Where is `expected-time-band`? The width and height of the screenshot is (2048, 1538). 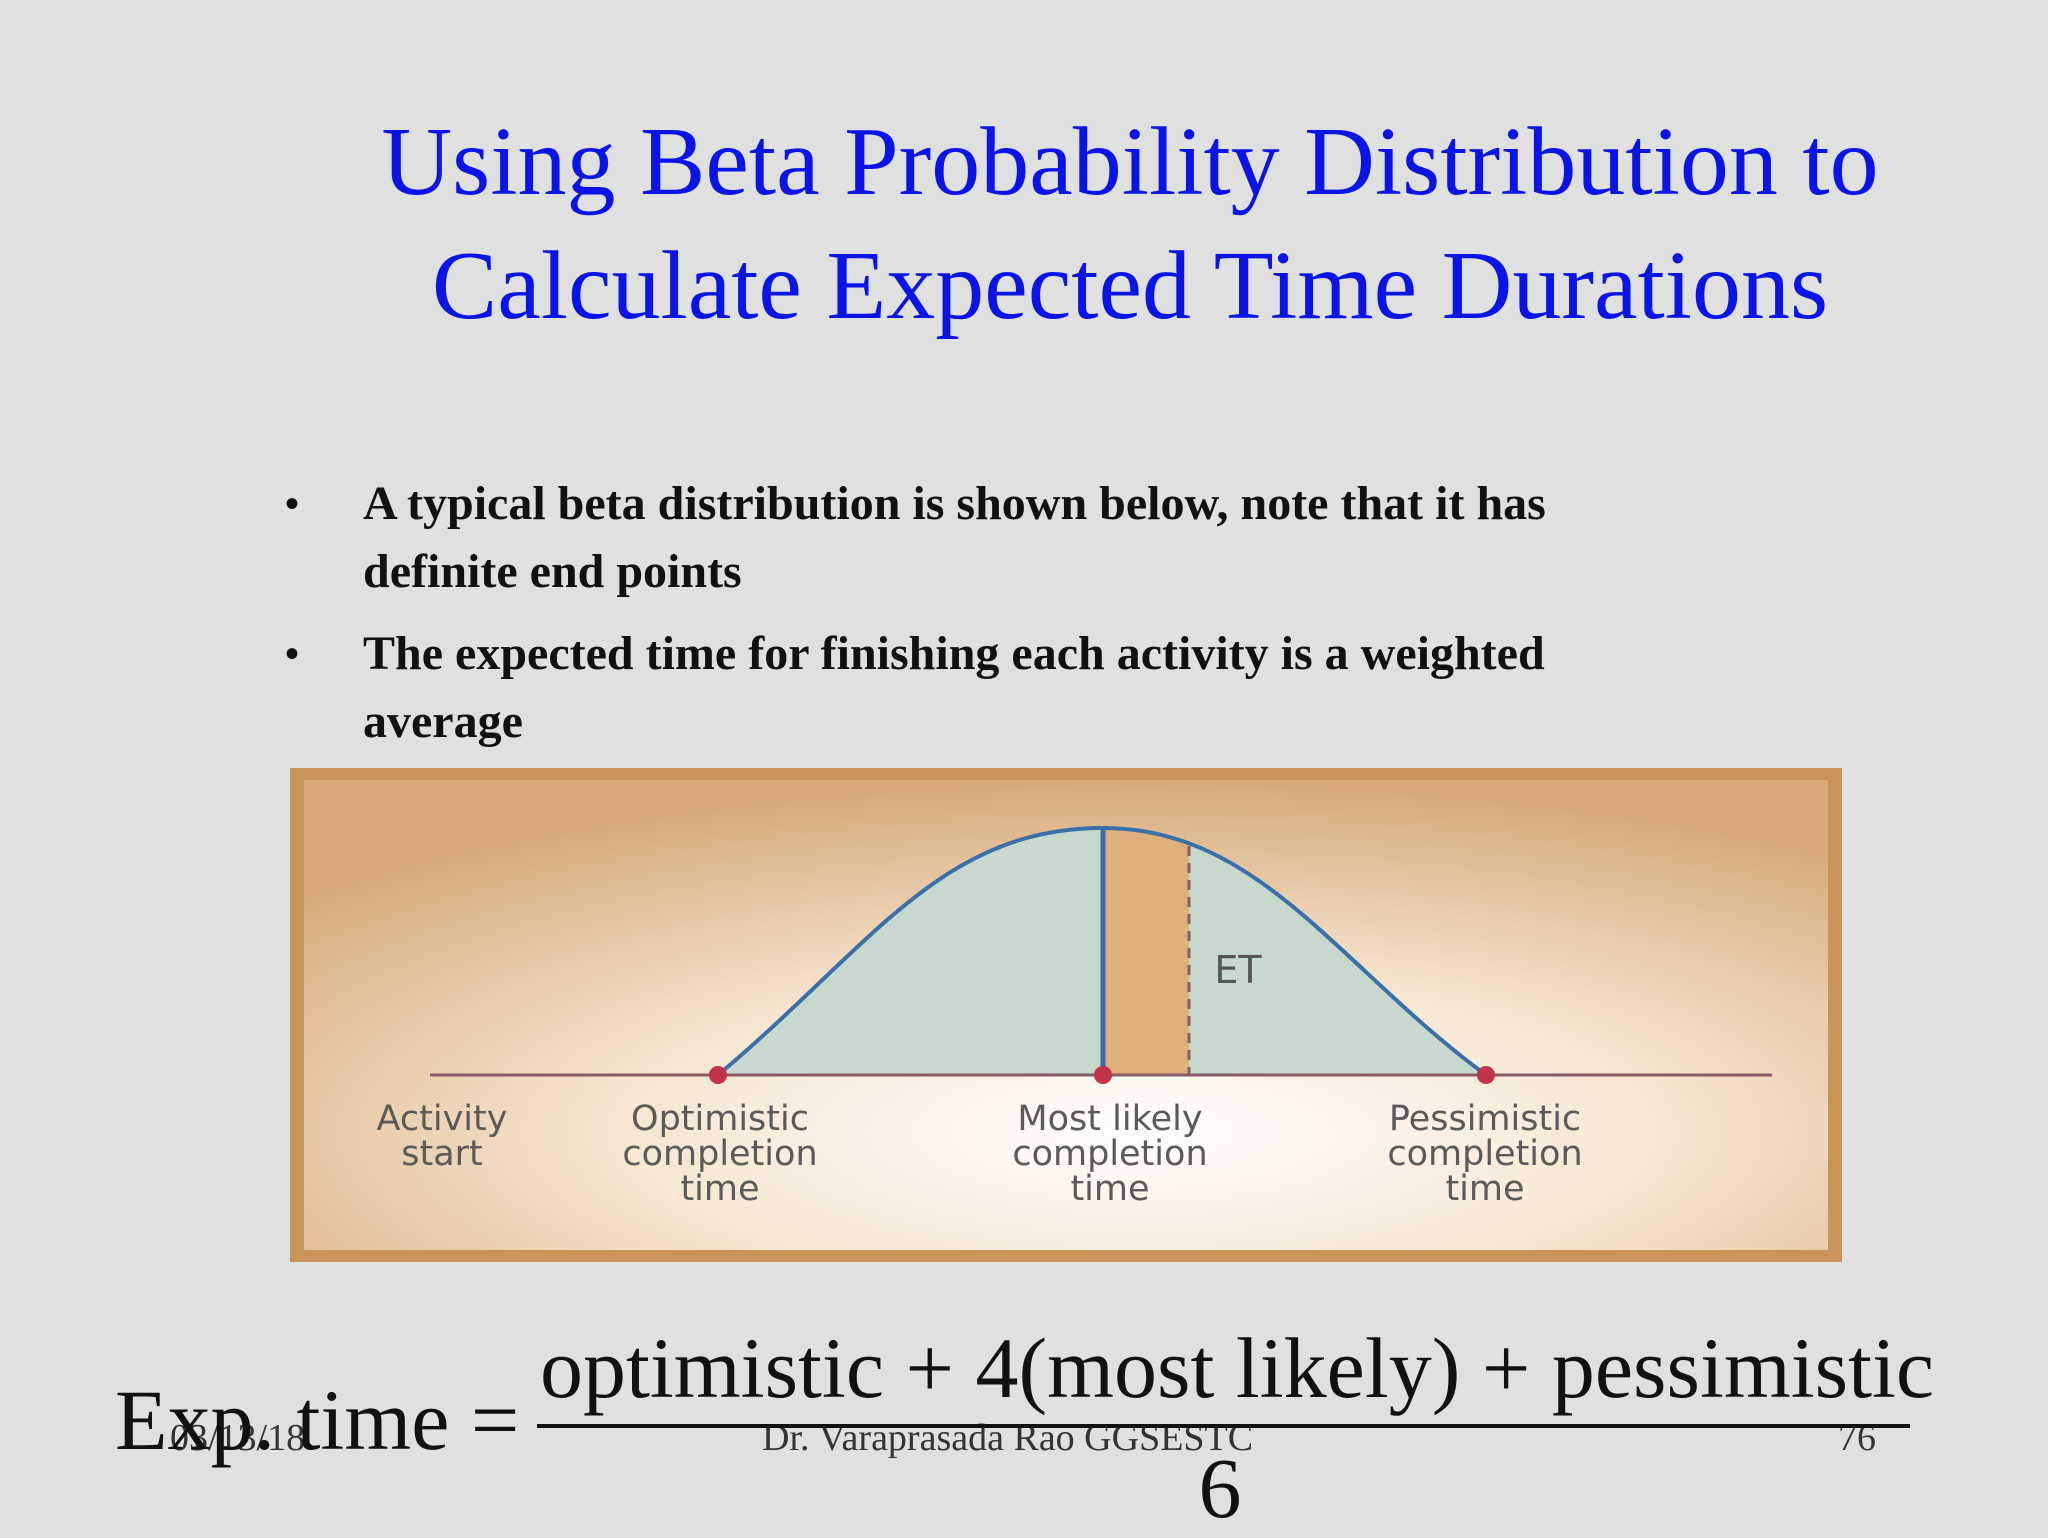
expected-time-band is located at coordinates (1146, 951).